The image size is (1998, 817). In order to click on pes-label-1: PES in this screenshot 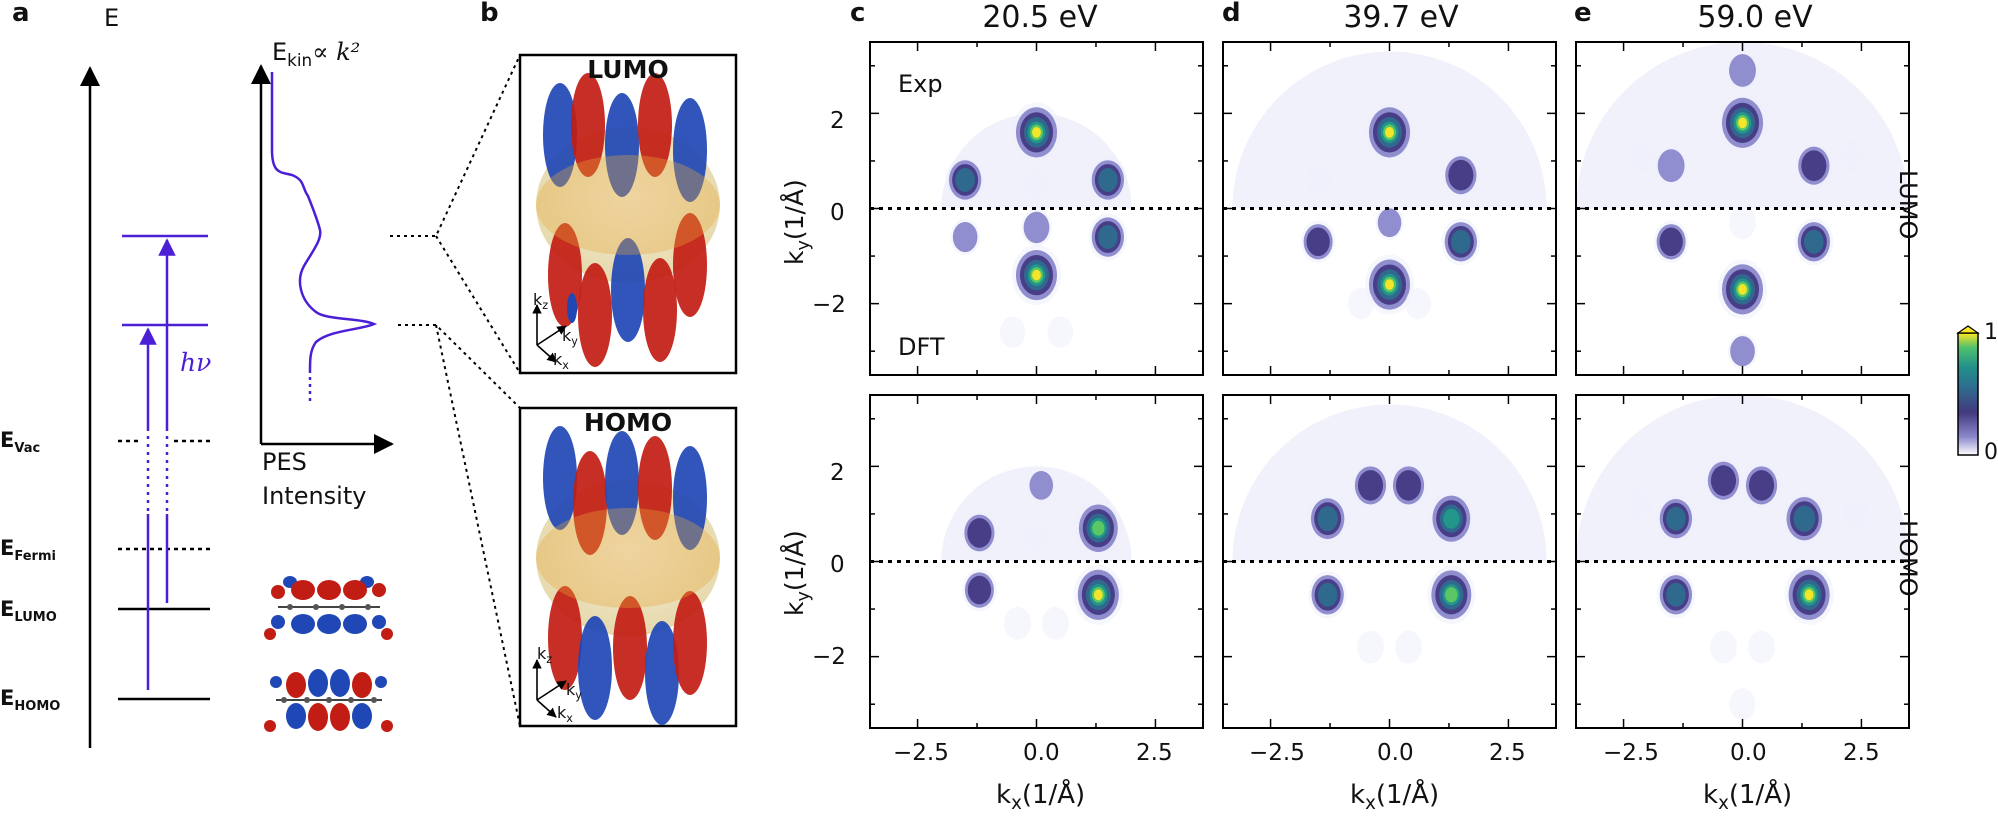, I will do `click(284, 462)`.